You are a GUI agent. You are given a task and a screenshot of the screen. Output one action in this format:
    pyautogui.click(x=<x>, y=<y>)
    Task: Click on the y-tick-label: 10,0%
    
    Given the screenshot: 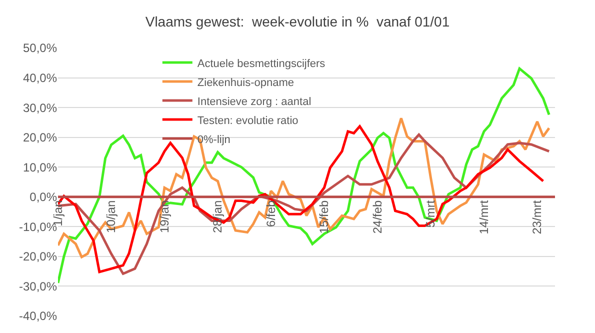 What is the action you would take?
    pyautogui.click(x=40, y=167)
    